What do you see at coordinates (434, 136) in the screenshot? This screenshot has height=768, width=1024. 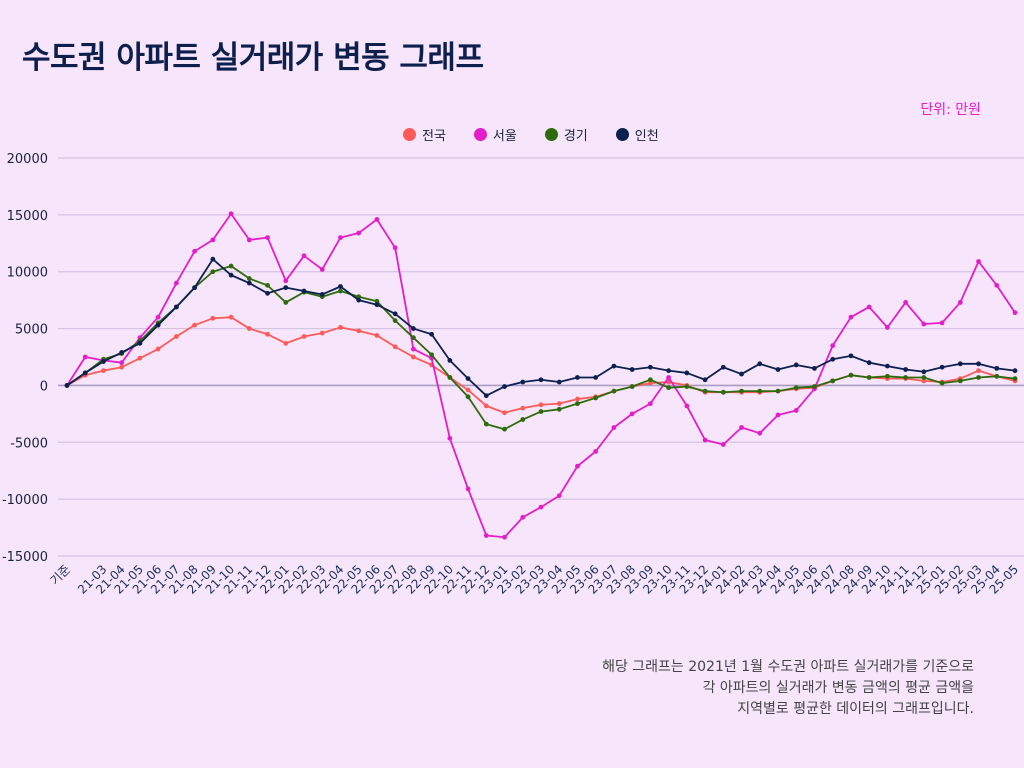 I see `legend-label: 전국` at bounding box center [434, 136].